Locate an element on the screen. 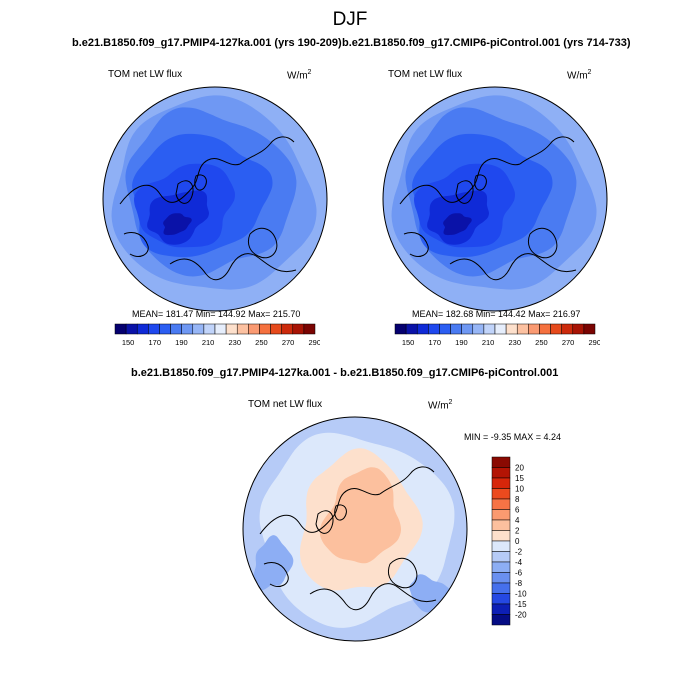 This screenshot has width=700, height=700. panel2-shaded-field is located at coordinates (495, 199).